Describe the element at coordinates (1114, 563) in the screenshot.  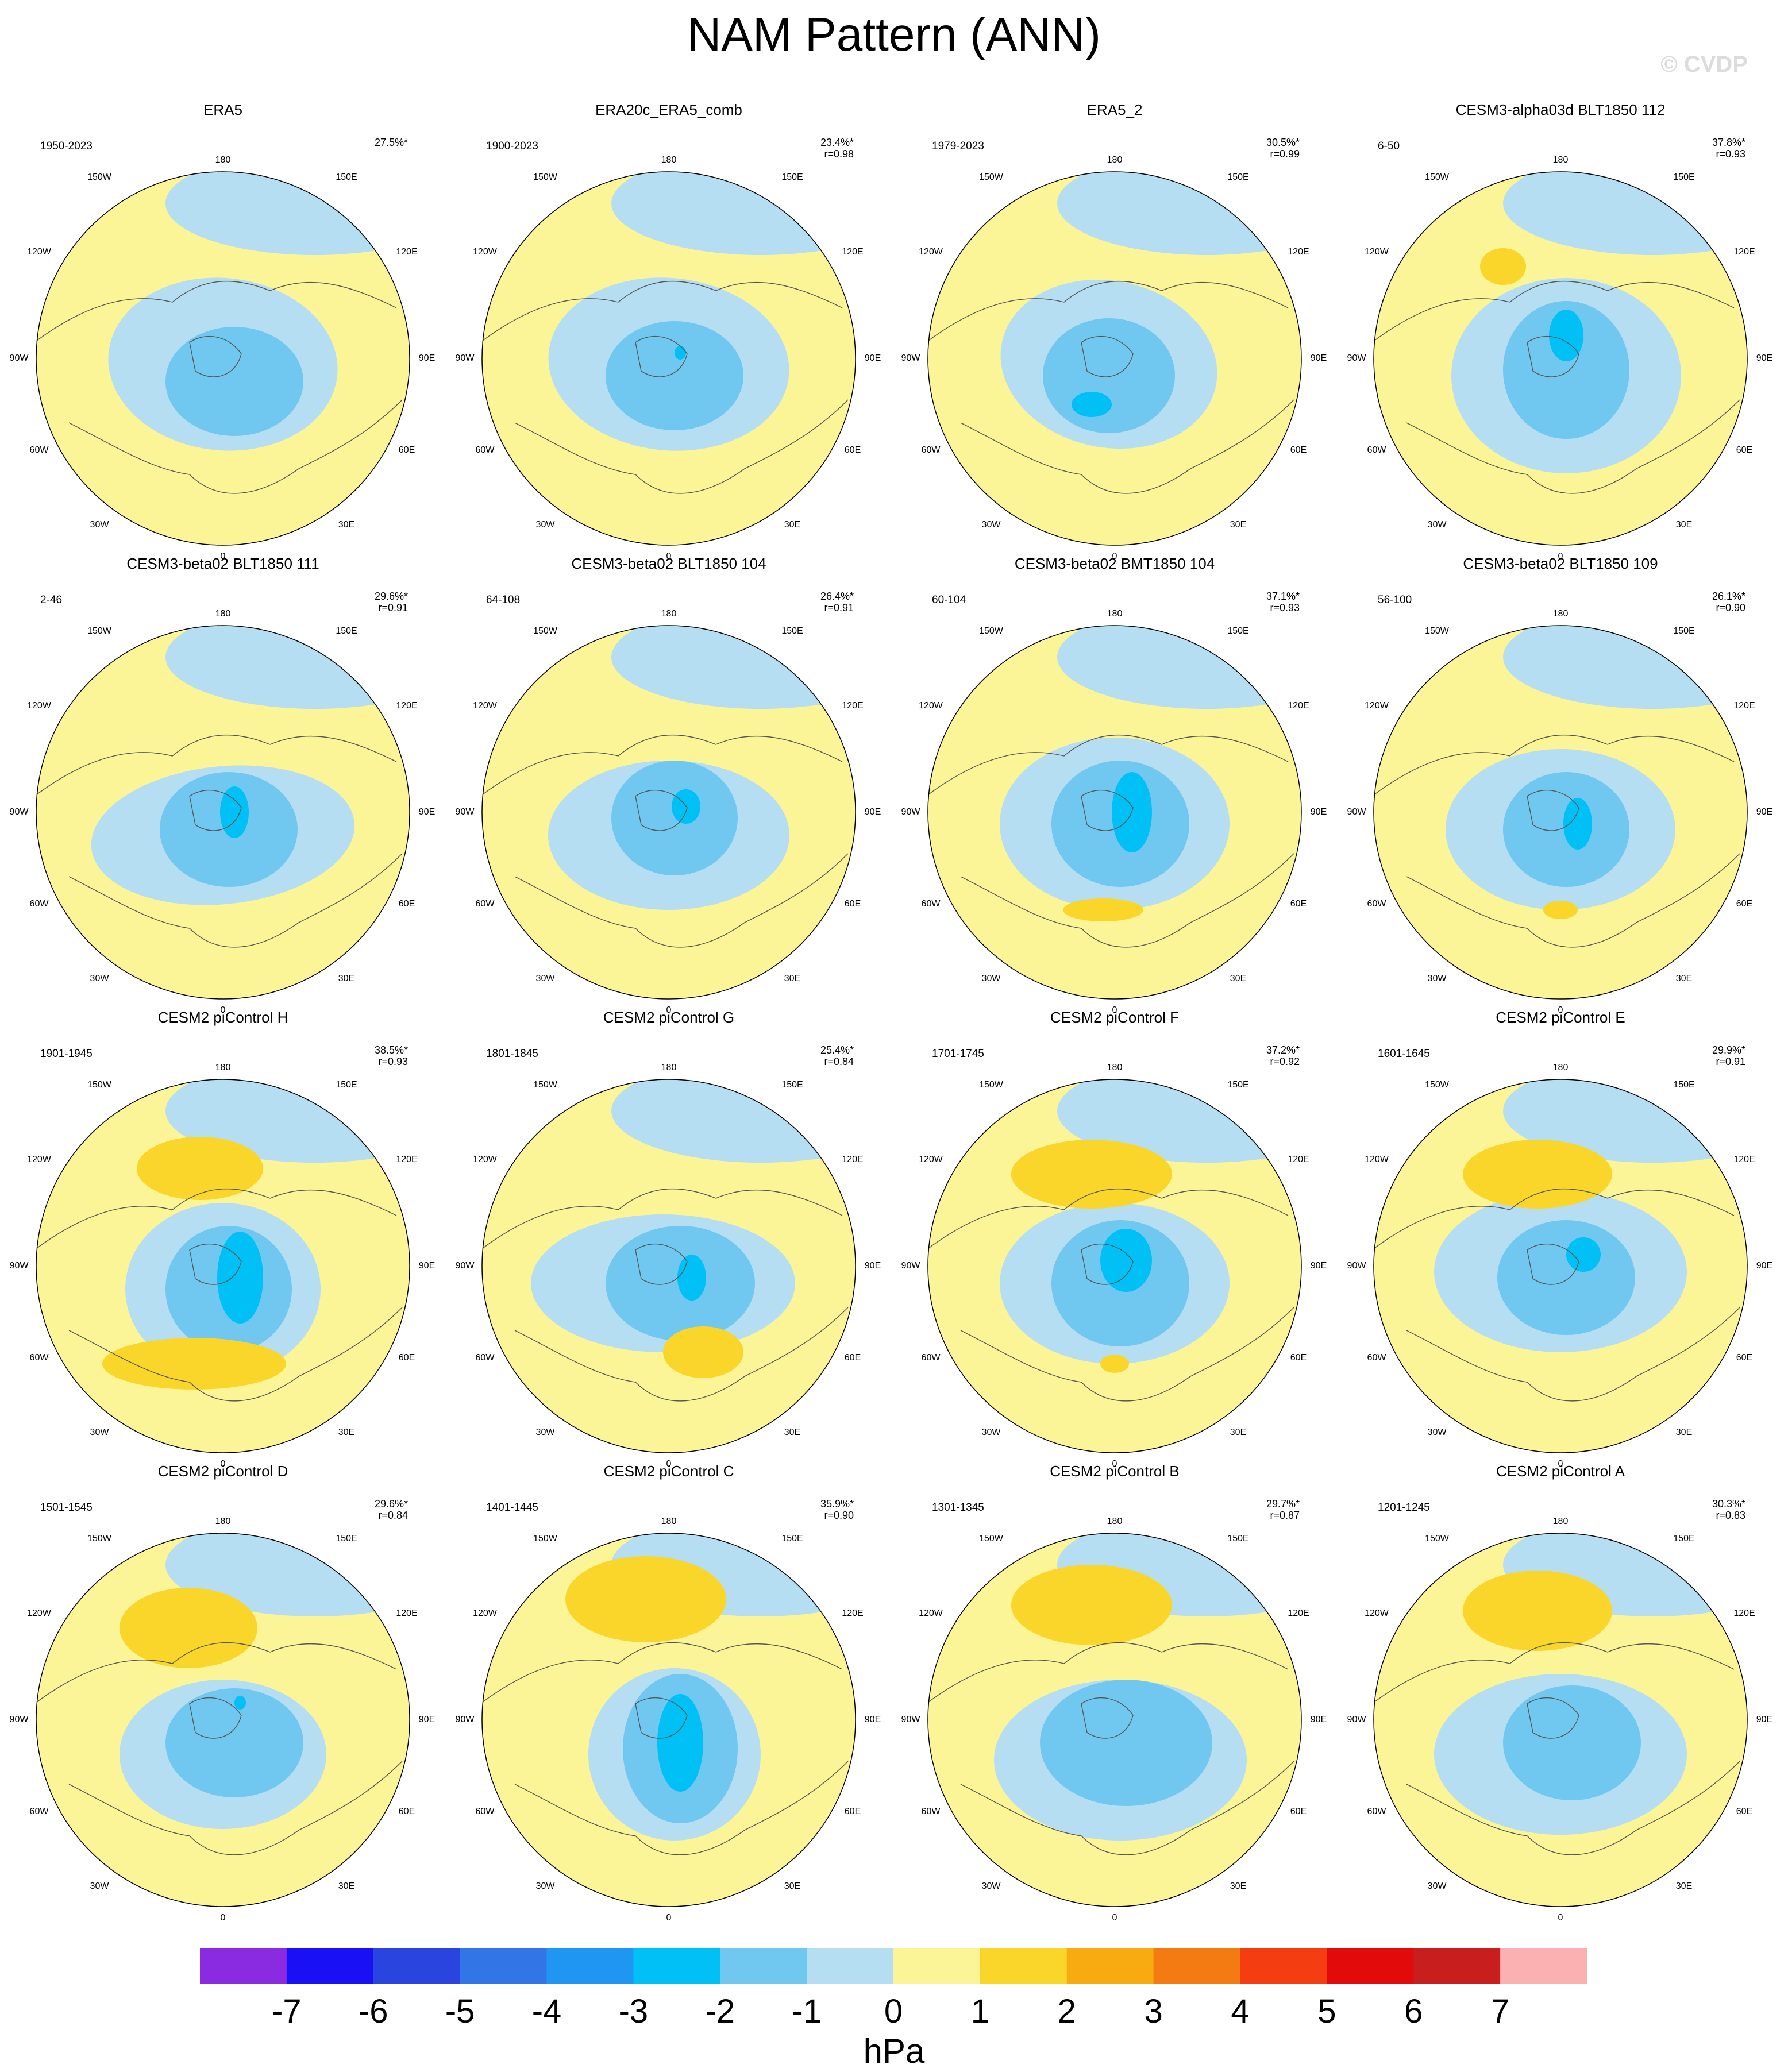
I see `panel-title: CESM3-beta02 BMT1850 104` at that location.